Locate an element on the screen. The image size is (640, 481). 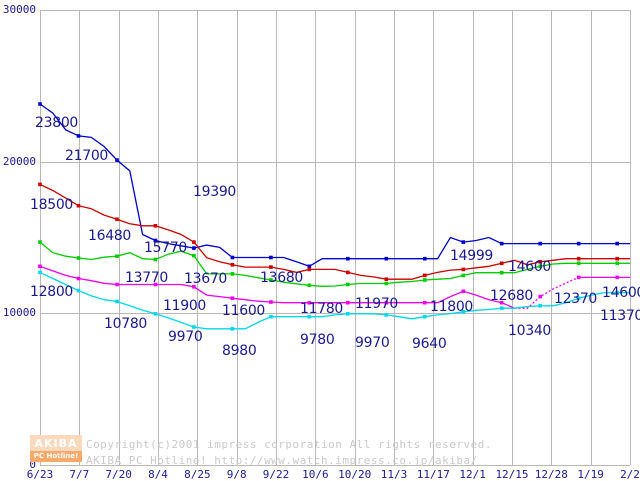
akiba-logo: AKIBA PC Hotline! is located at coordinates (56, 449).